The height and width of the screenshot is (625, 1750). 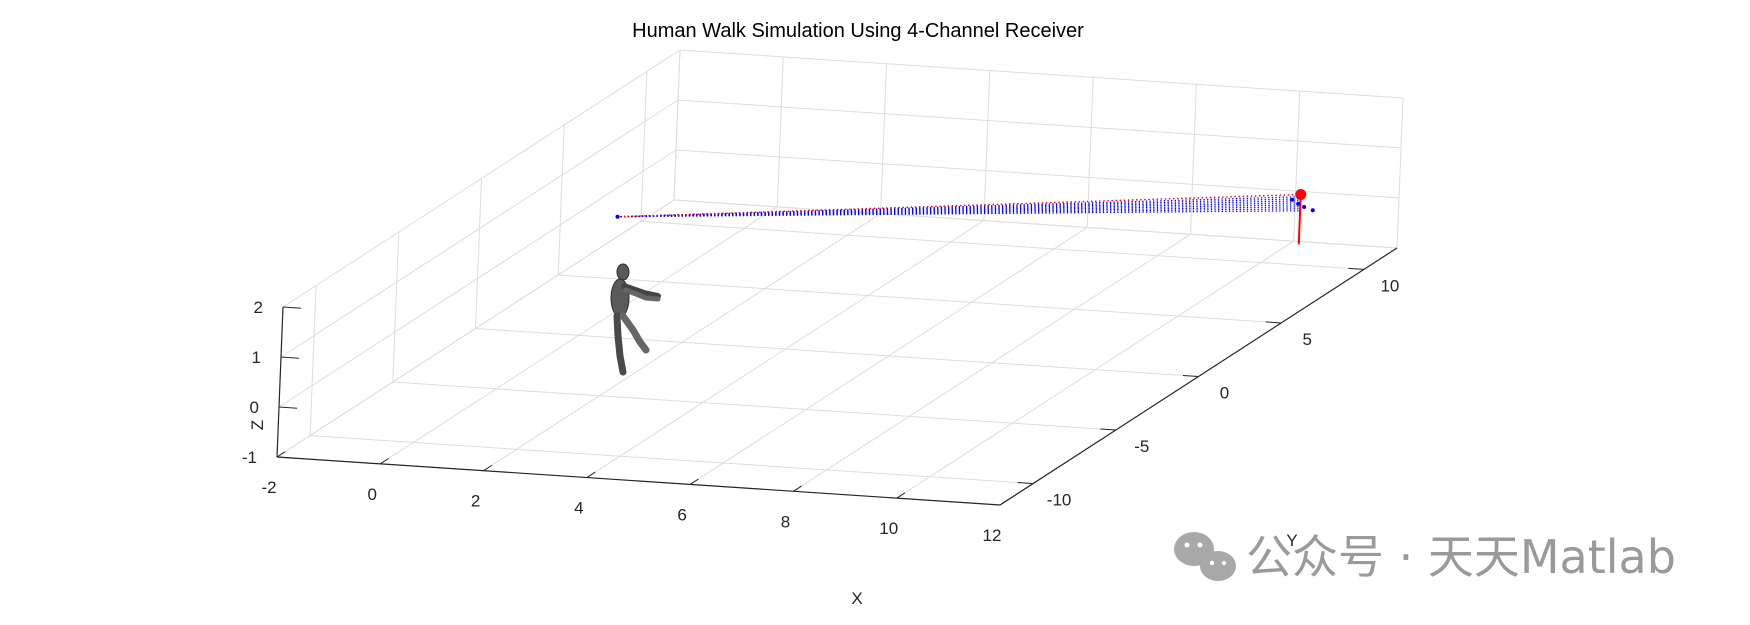 I want to click on x-tick-label: 12, so click(x=992, y=535).